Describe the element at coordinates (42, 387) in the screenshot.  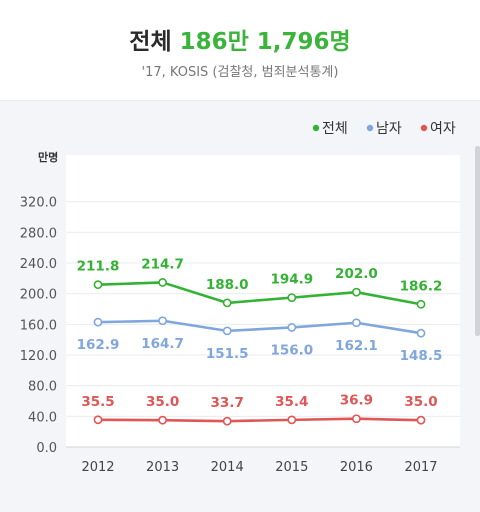
I see `y-tick-label: 80.0` at that location.